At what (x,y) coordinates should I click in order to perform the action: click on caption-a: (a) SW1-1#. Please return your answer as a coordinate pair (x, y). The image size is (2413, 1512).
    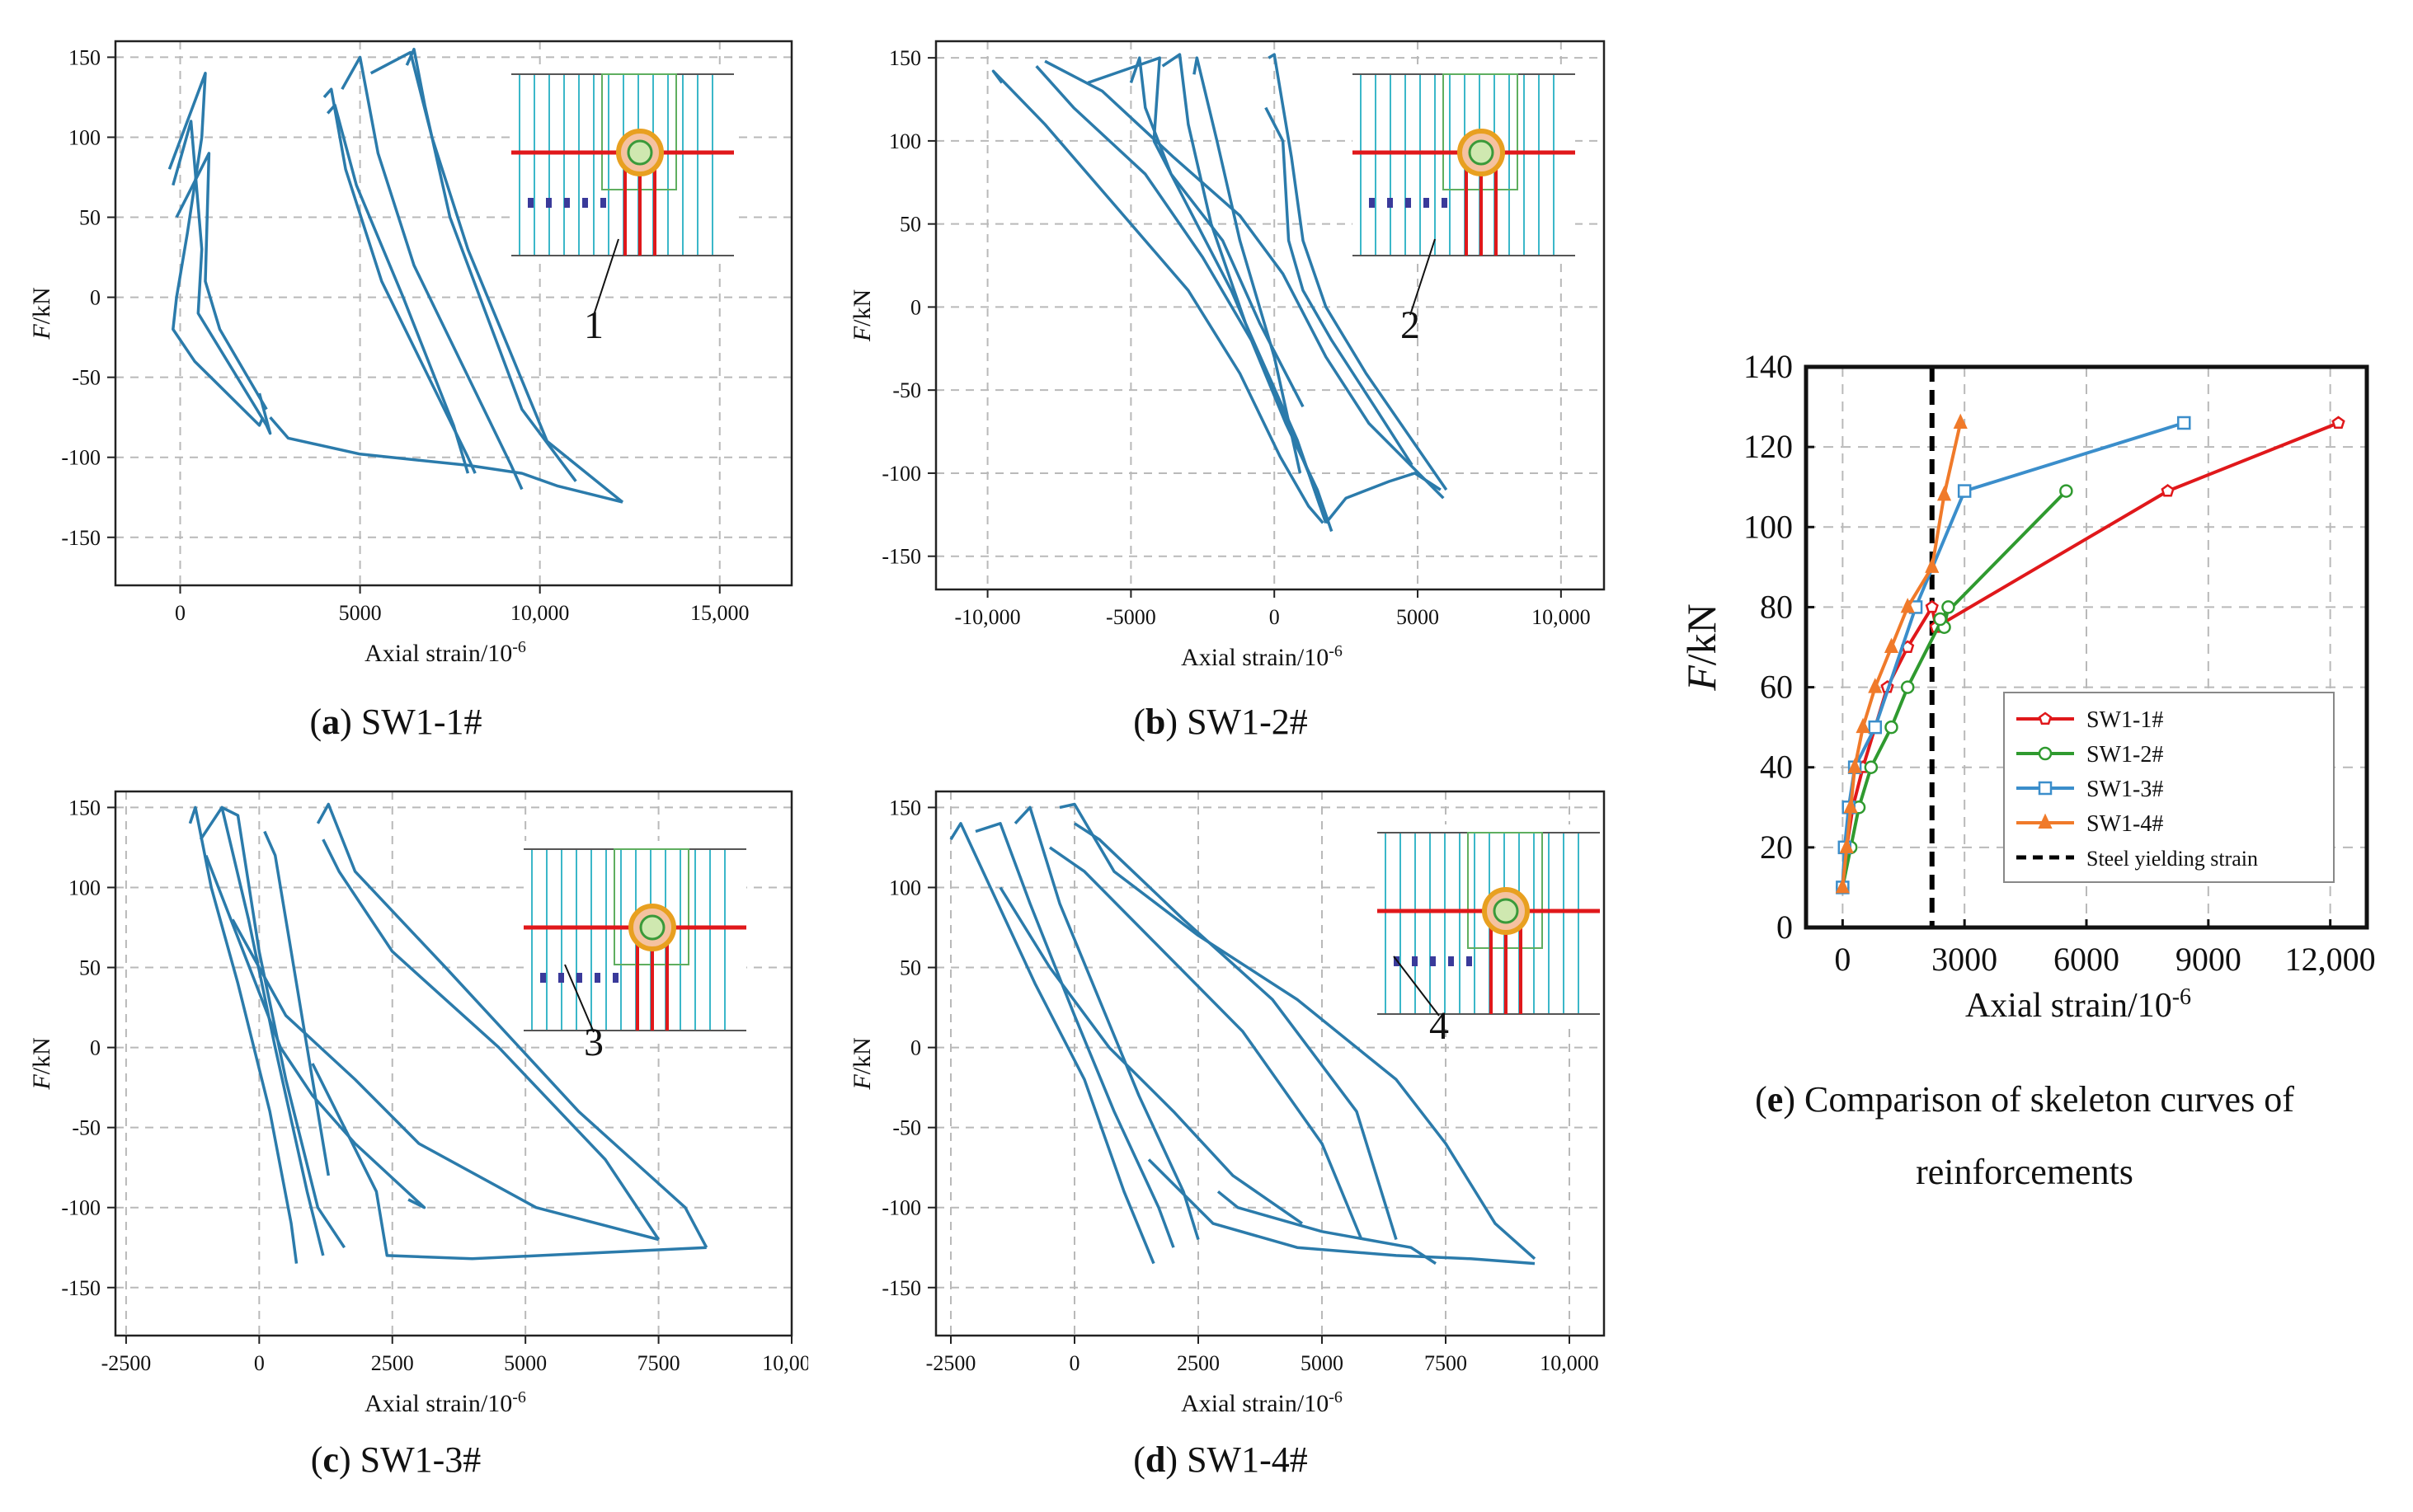
    Looking at the image, I should click on (396, 722).